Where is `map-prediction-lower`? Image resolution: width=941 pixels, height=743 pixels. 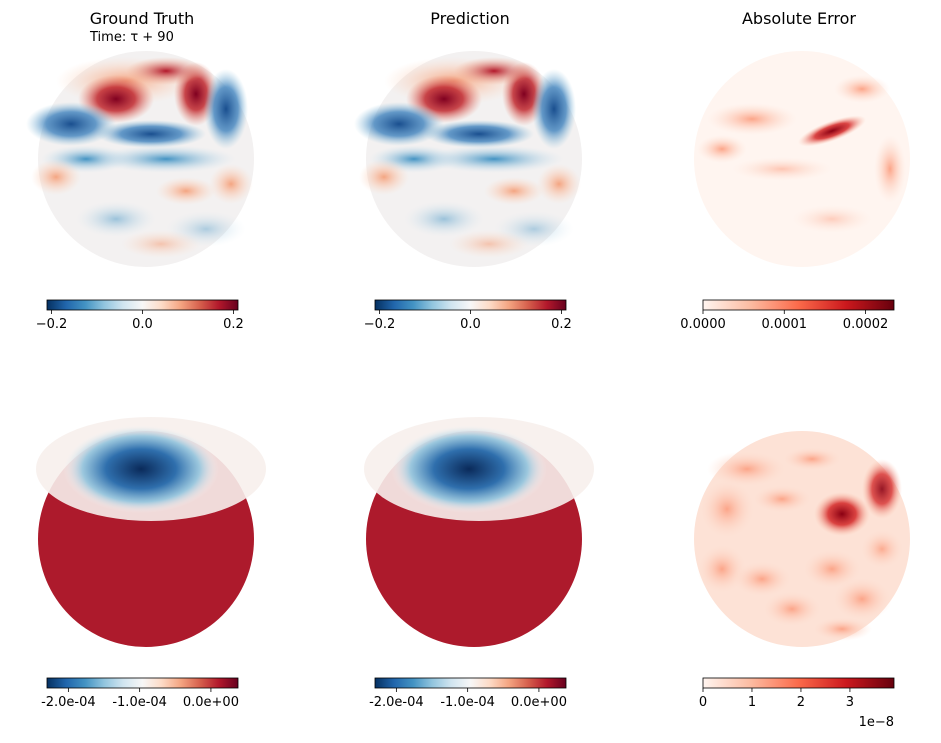
map-prediction-lower is located at coordinates (479, 532).